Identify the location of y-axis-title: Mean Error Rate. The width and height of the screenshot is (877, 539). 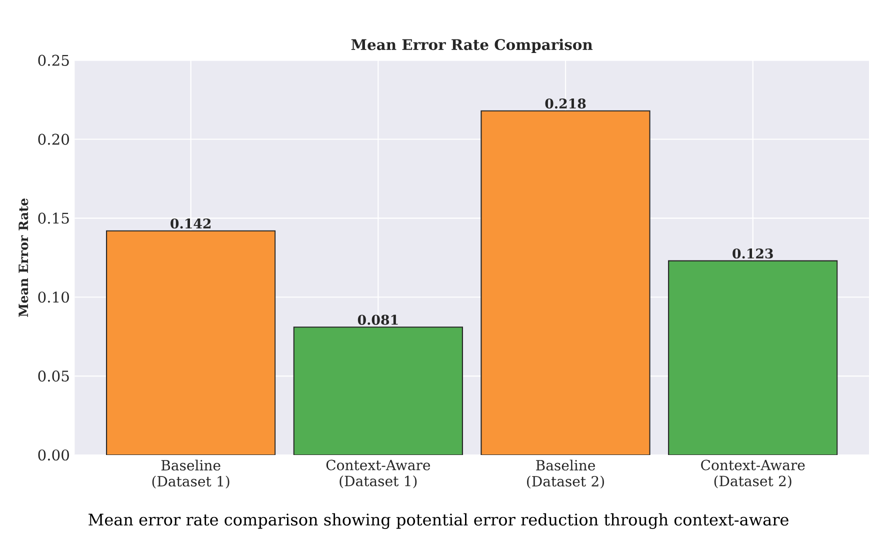
(23, 257).